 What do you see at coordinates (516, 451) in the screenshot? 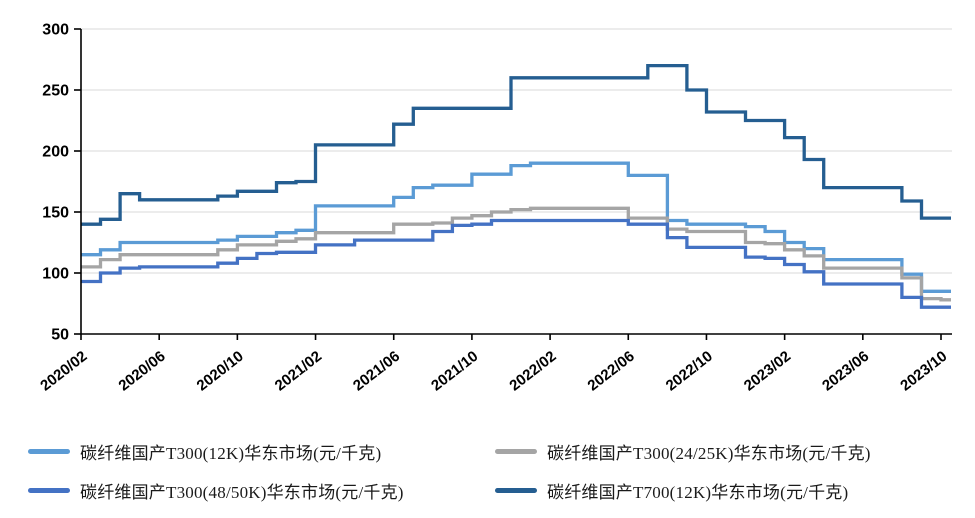
I see `legend-swatch-t300-2425k` at bounding box center [516, 451].